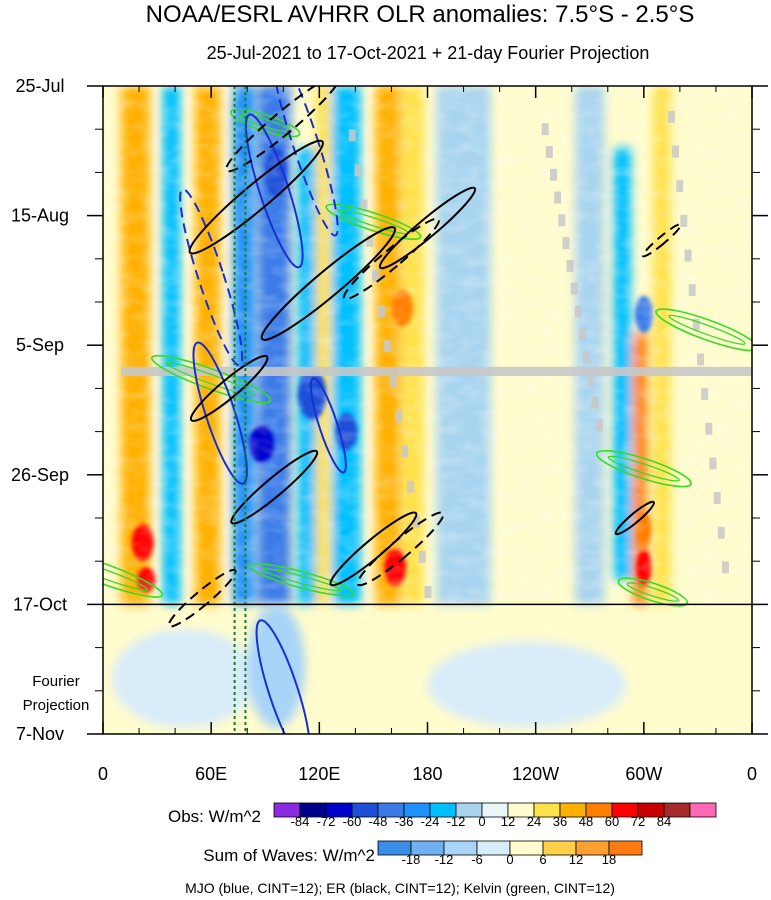 This screenshot has width=771, height=900. I want to click on x-tick-label: 120W, so click(535, 774).